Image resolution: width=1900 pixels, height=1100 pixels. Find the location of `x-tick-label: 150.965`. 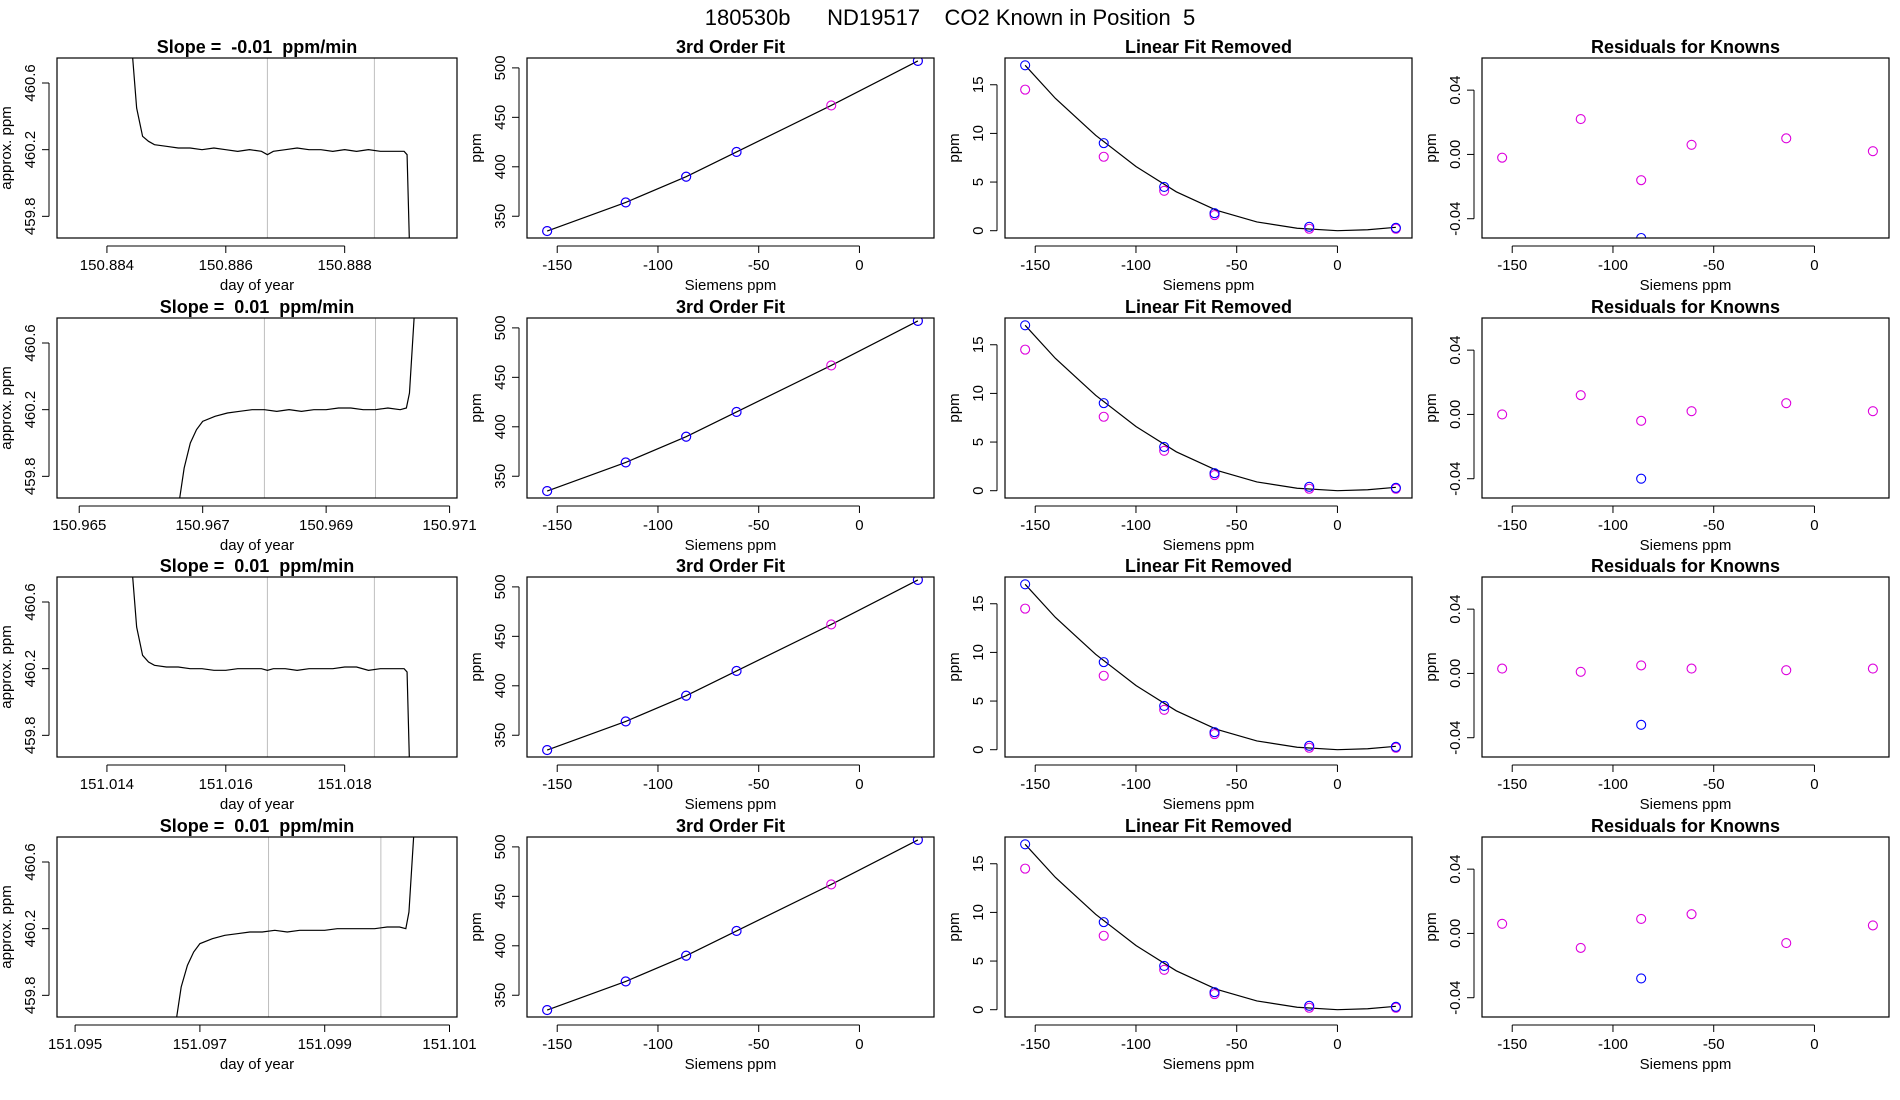

x-tick-label: 150.965 is located at coordinates (79, 525).